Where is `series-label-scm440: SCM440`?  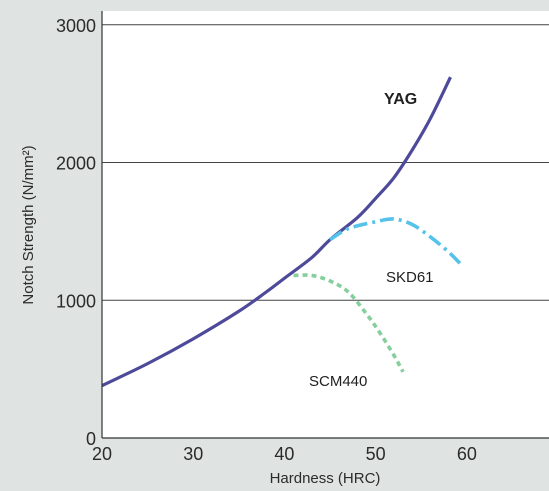
series-label-scm440: SCM440 is located at coordinates (338, 381).